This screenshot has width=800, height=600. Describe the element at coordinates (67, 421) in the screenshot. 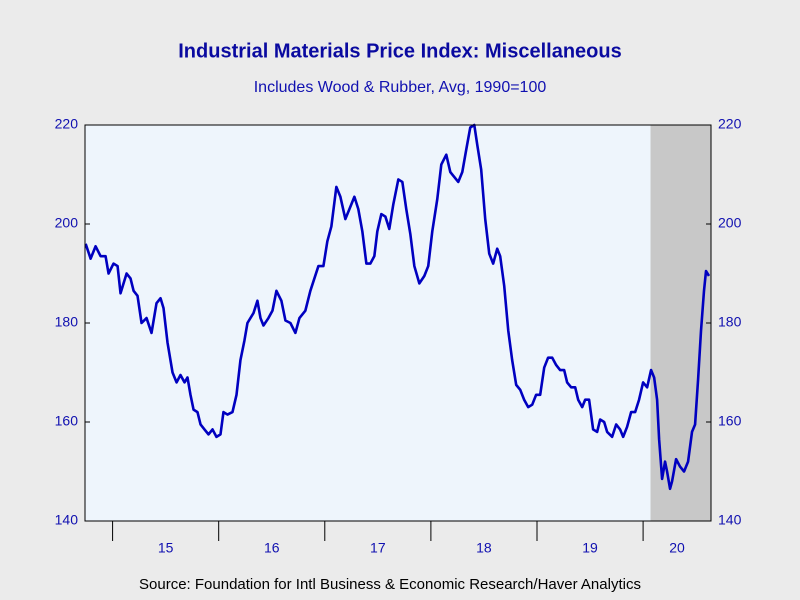

I see `y-tick-label: 160` at that location.